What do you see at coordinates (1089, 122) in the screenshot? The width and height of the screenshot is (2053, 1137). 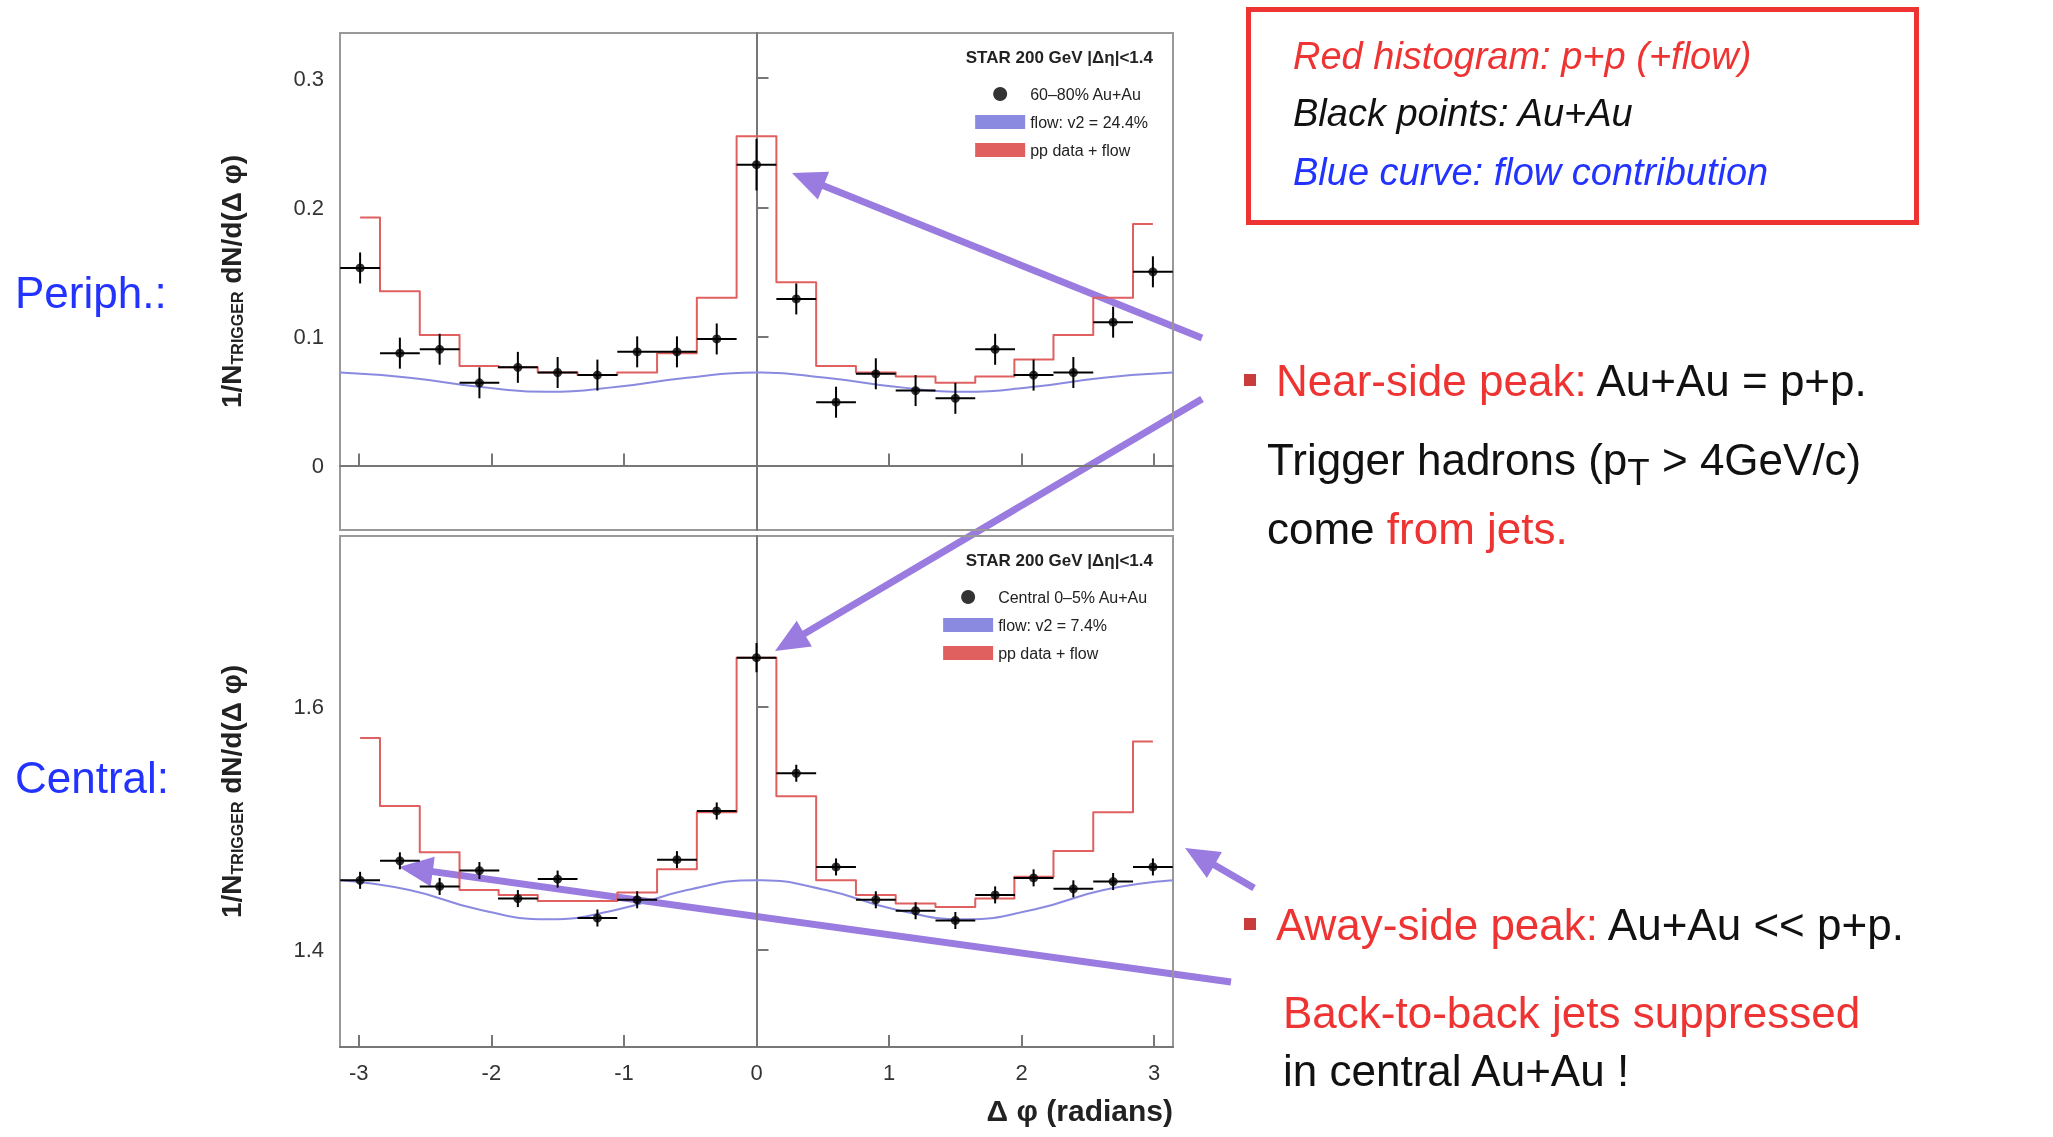 I see `legend-label: flow: v2 = 24.4%` at bounding box center [1089, 122].